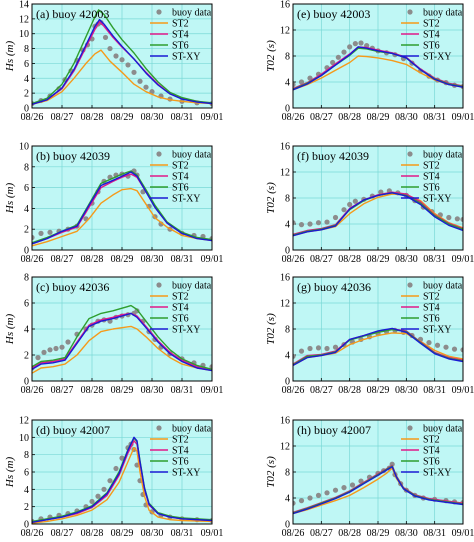 The image size is (474, 542). I want to click on panel-title: (c) buoy 42036, so click(72, 287).